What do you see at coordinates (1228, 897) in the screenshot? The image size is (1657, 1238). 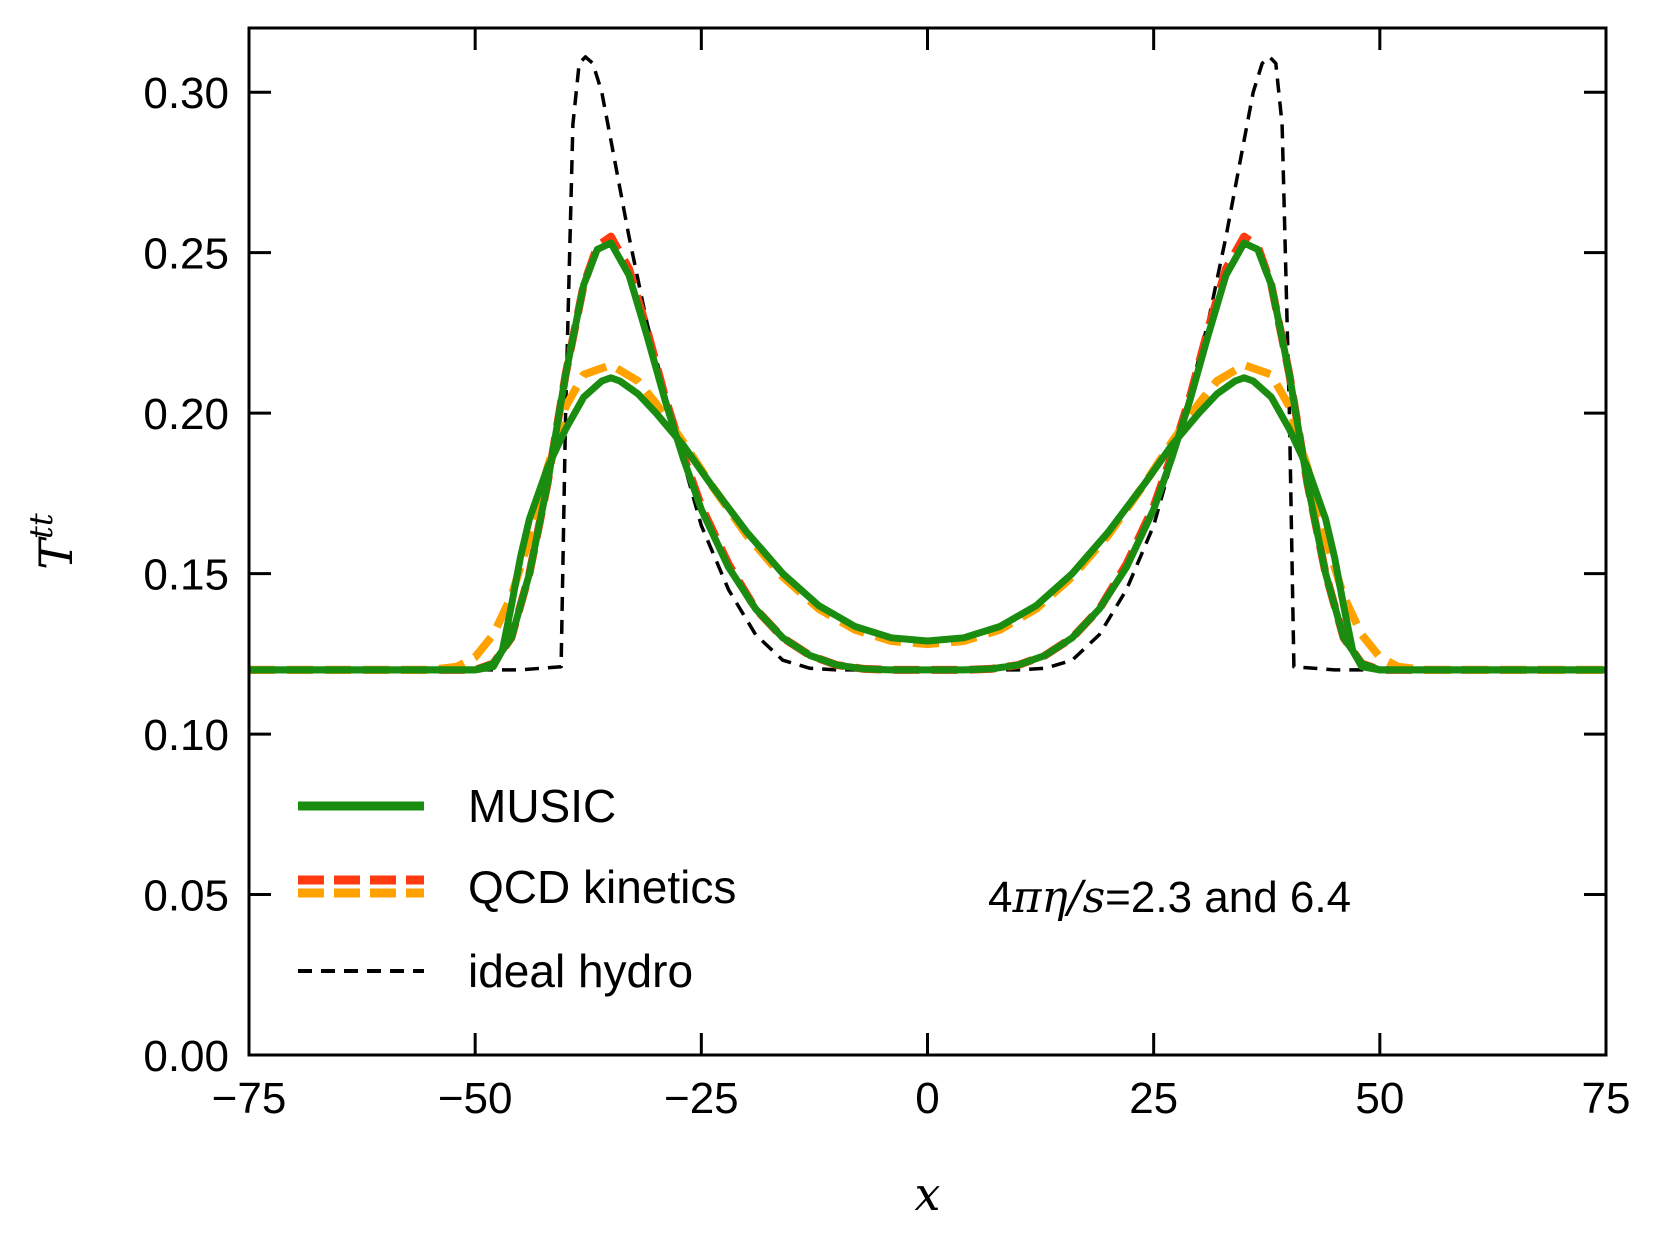 I see `annotation-suffix: =2.3 and 6.4` at bounding box center [1228, 897].